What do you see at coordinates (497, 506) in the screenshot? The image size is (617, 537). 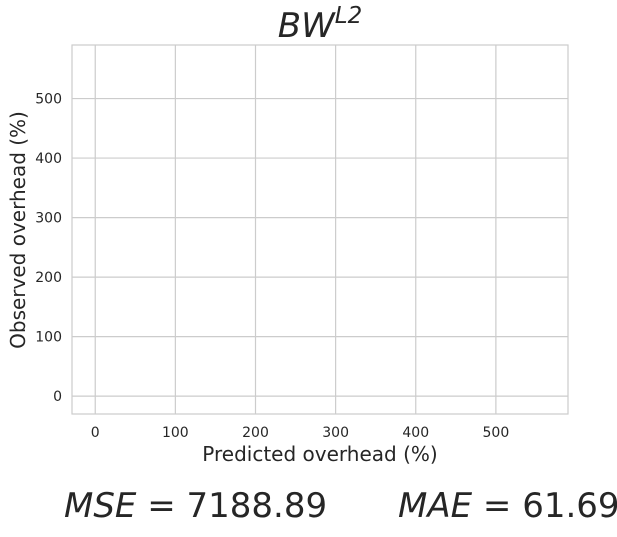 I see `mae-equals: =` at bounding box center [497, 506].